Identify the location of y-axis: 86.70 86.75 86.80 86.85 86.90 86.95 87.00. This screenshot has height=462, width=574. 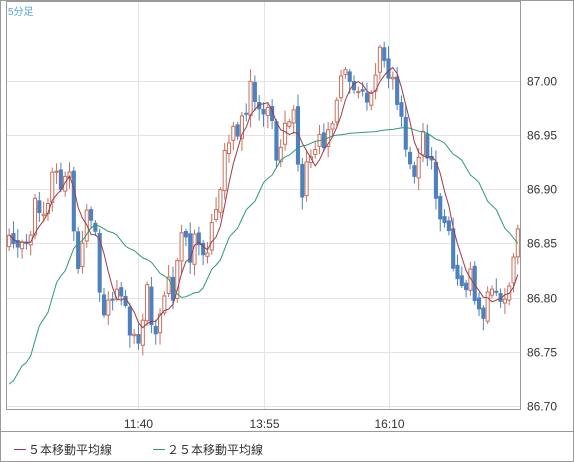
(542, 244).